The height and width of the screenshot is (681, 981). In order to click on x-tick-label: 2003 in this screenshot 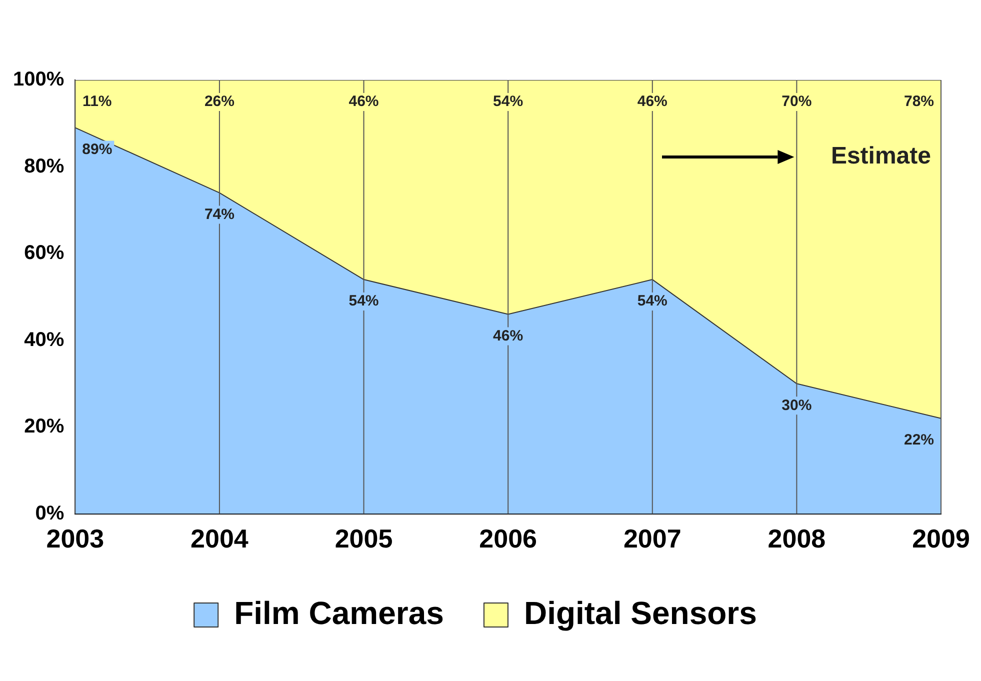, I will do `click(75, 539)`.